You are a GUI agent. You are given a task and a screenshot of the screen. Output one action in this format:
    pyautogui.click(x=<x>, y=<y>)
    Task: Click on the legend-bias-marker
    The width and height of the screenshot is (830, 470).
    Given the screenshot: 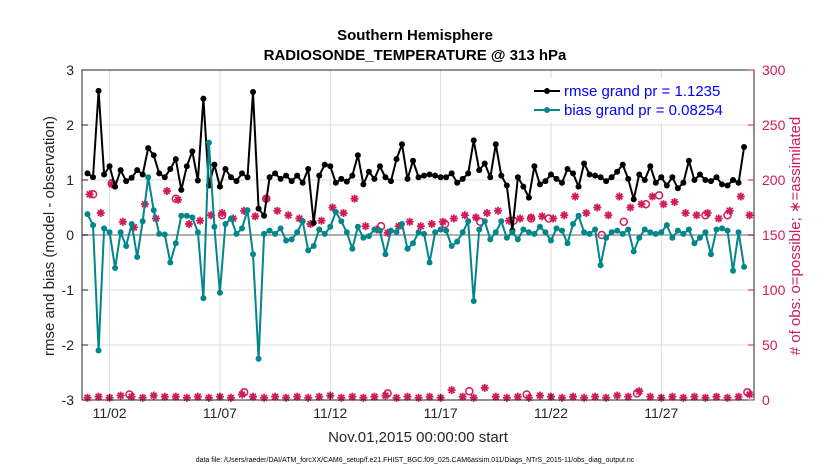 What is the action you would take?
    pyautogui.click(x=547, y=110)
    